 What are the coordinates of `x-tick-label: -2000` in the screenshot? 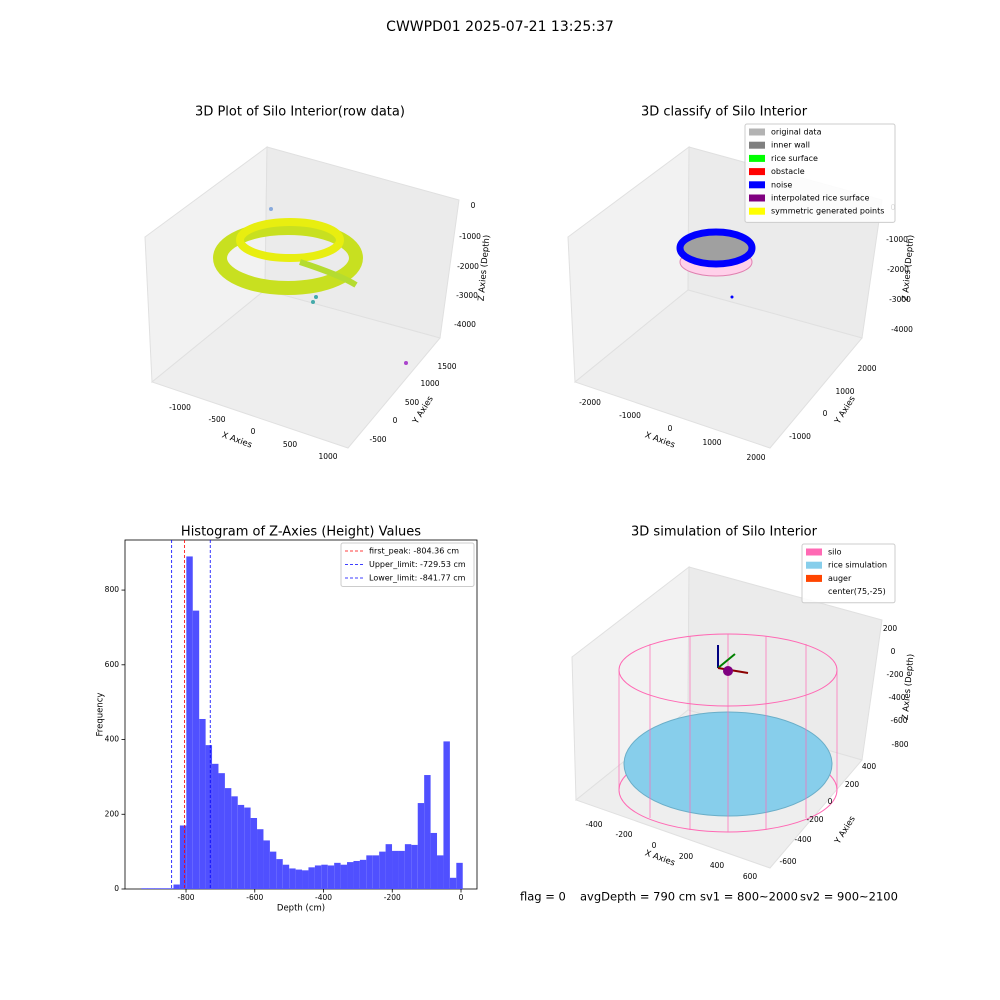 It's located at (590, 402).